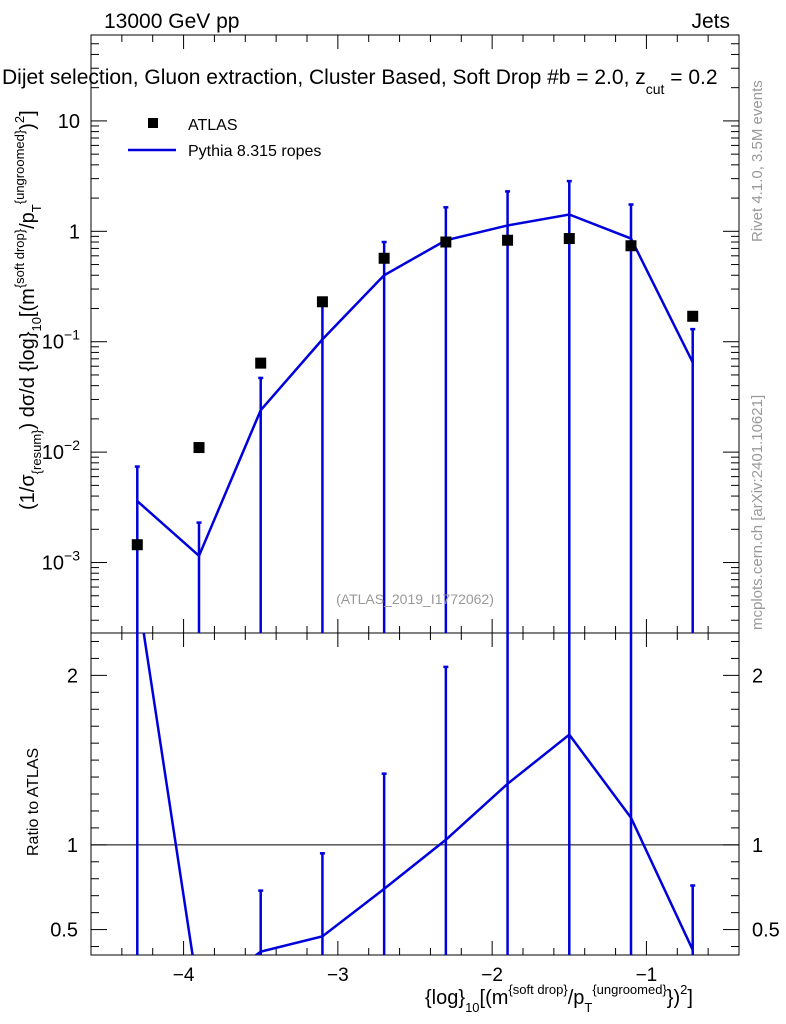 The image size is (786, 1024). I want to click on x-tick-label: −1, so click(647, 975).